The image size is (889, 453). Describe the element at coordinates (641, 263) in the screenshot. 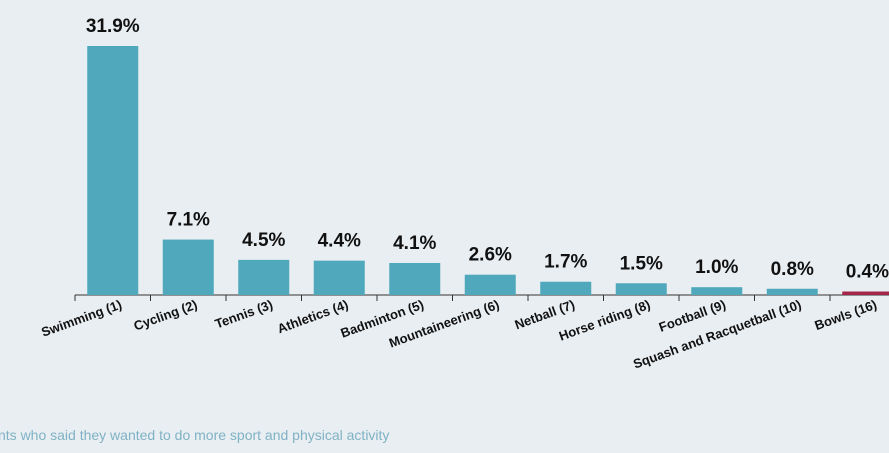

I see `value-label: 1.5%` at that location.